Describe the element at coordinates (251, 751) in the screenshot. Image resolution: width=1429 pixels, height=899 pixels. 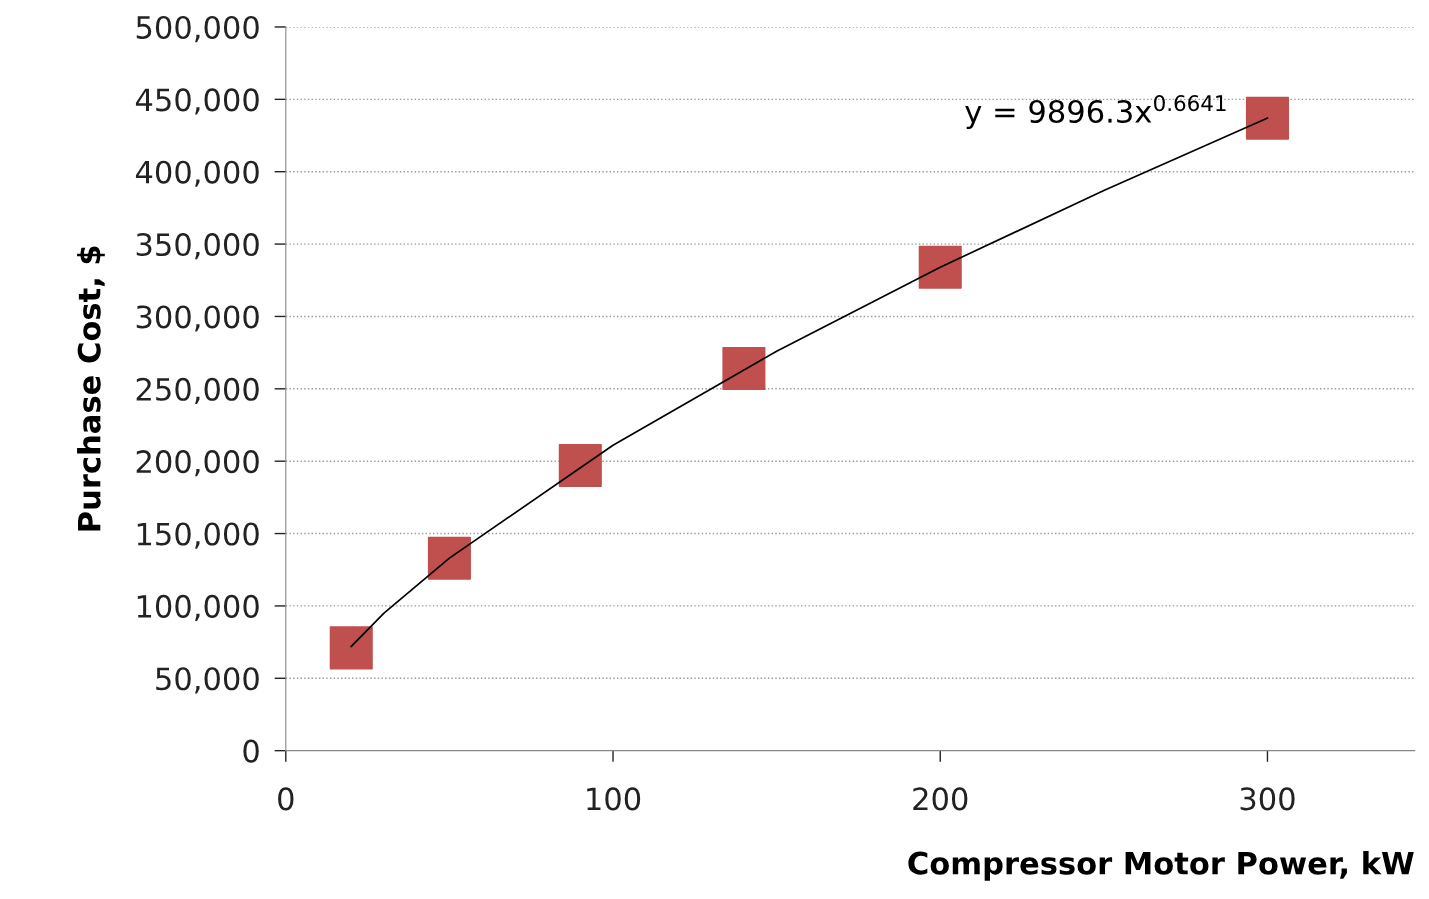
I see `y-tick-label: 0` at that location.